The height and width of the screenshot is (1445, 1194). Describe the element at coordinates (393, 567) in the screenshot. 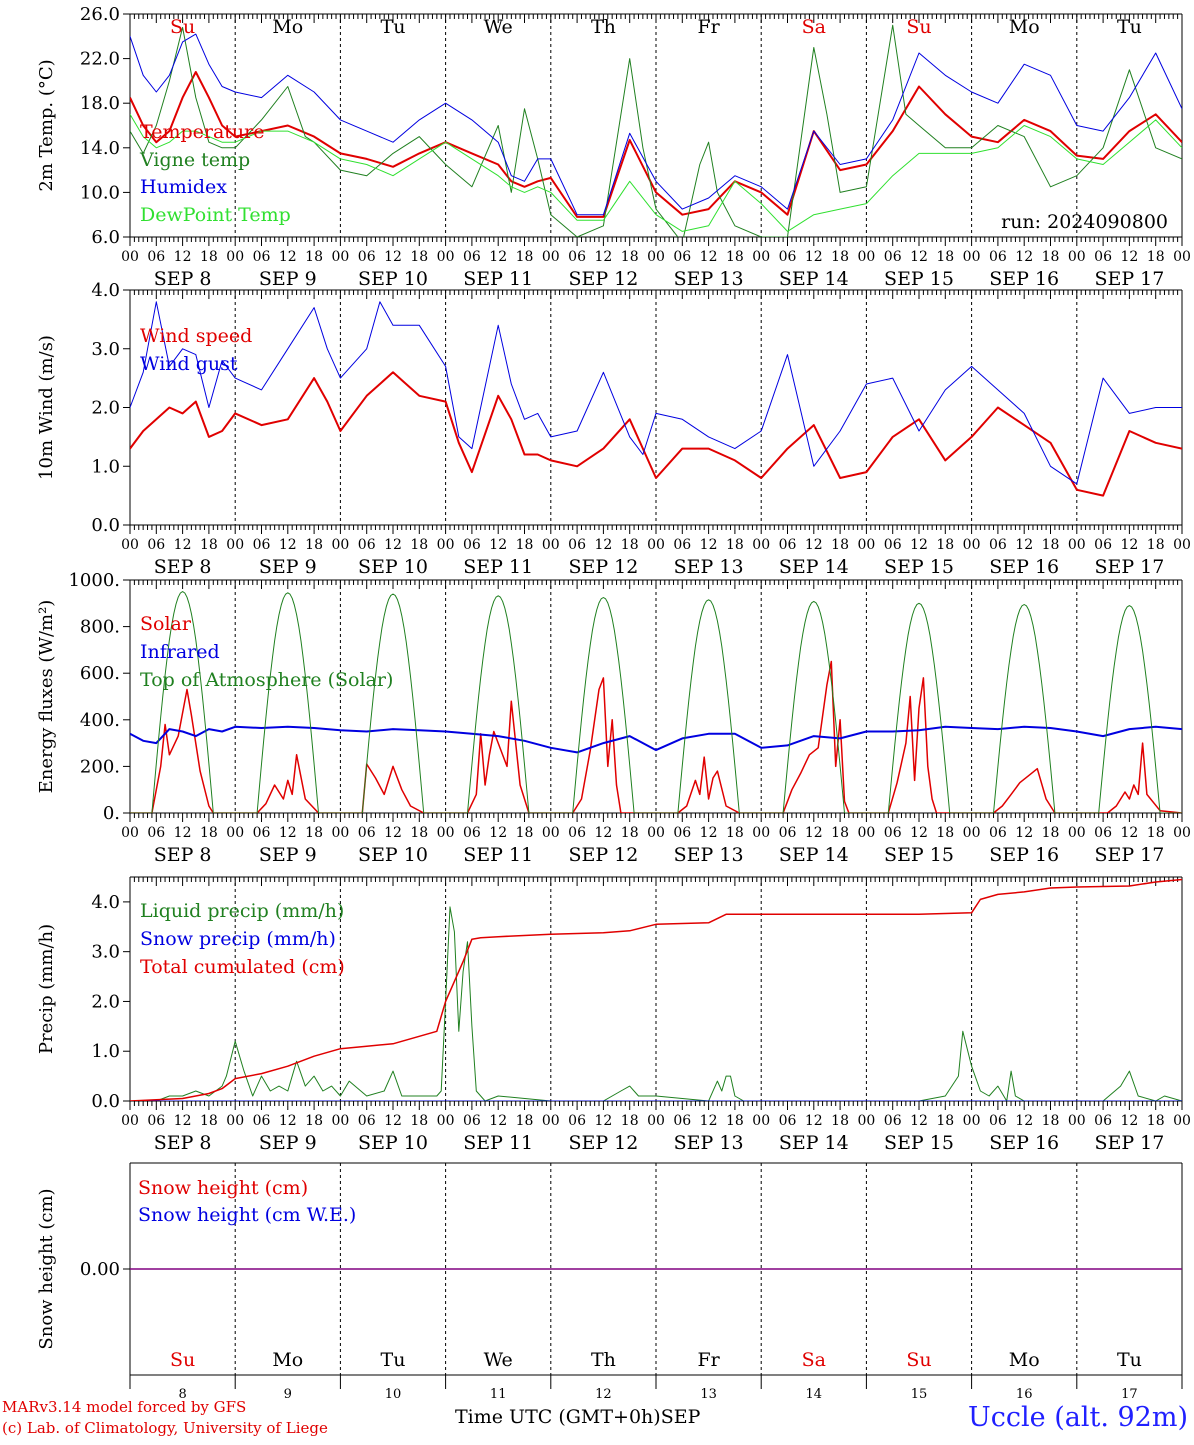

I see `date-label: SEP 10` at that location.